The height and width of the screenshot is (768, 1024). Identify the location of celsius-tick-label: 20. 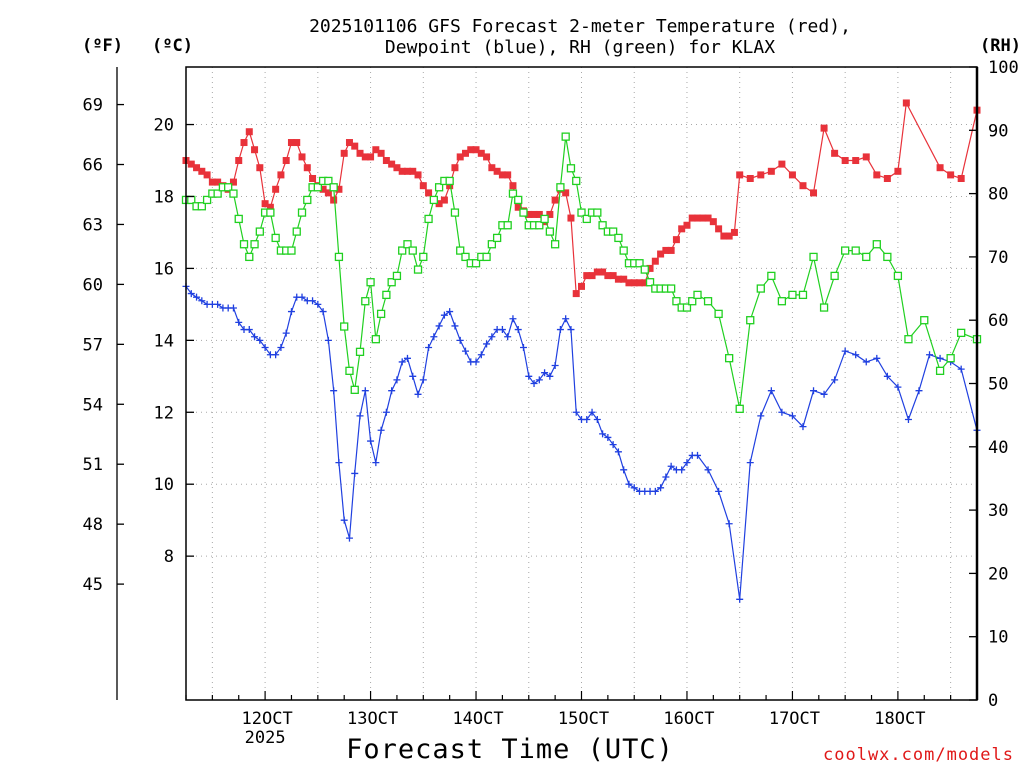
(164, 126).